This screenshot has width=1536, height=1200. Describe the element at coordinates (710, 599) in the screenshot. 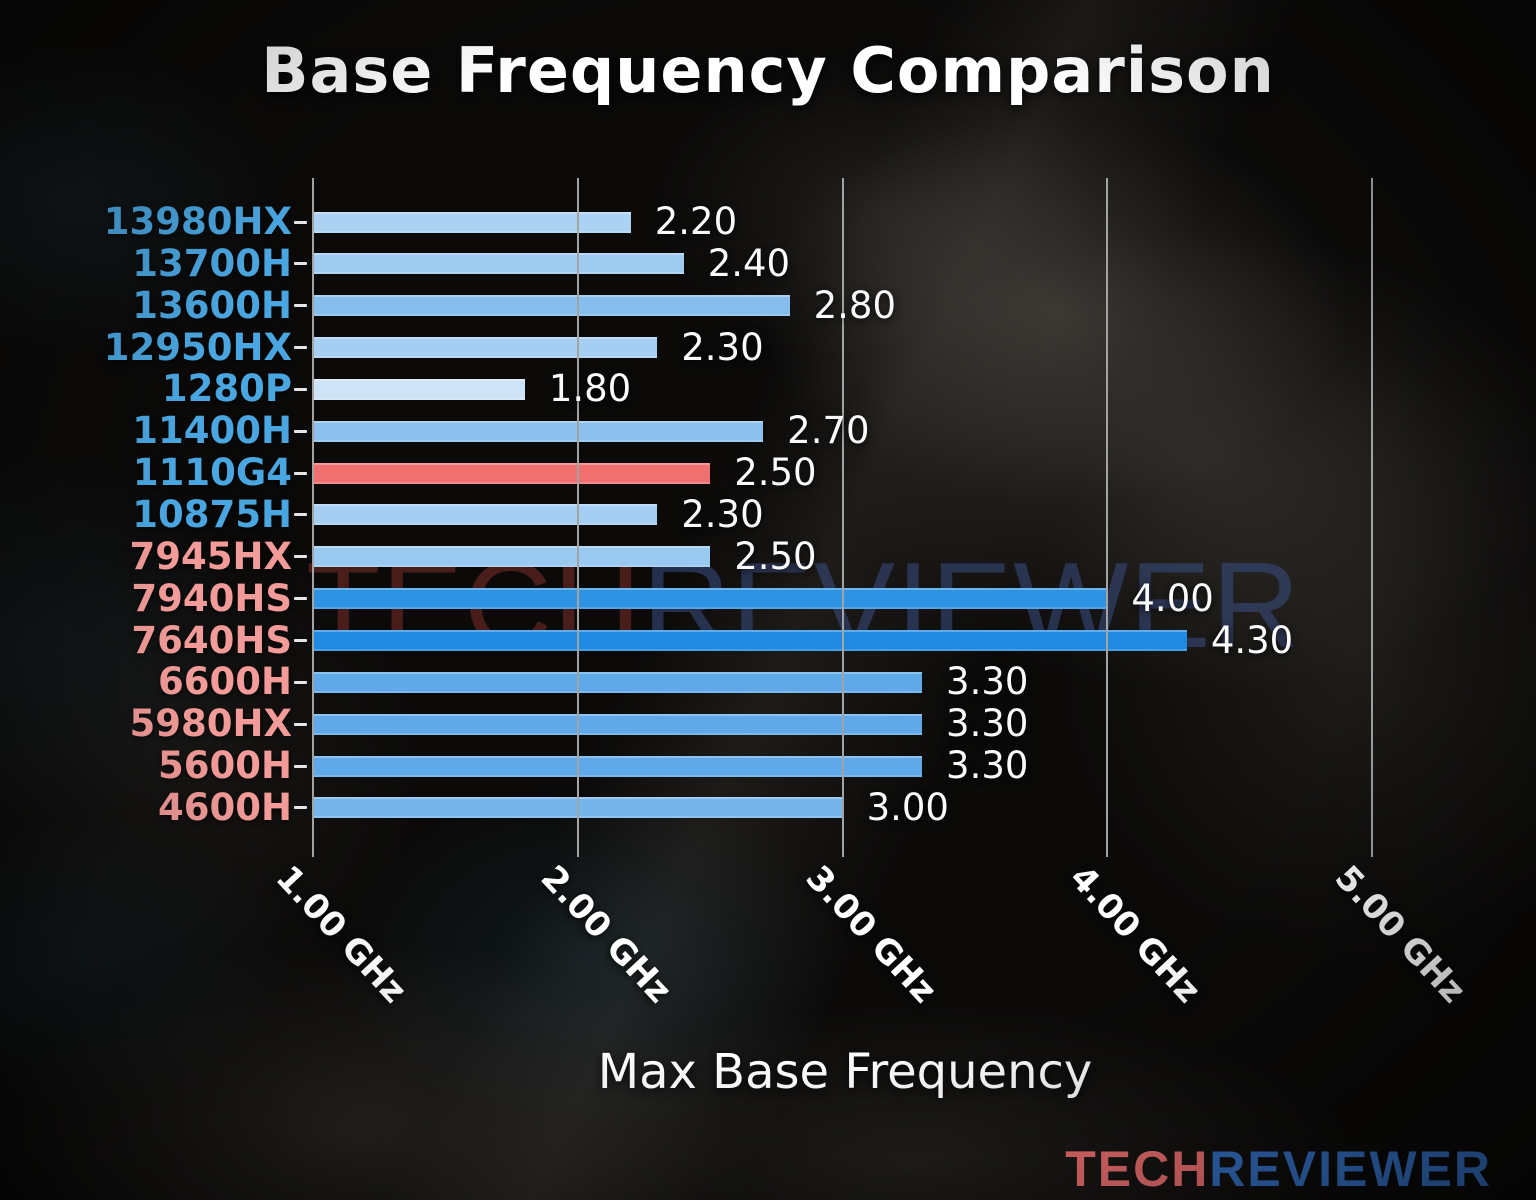

I see `frequency-bar-7940hs` at that location.